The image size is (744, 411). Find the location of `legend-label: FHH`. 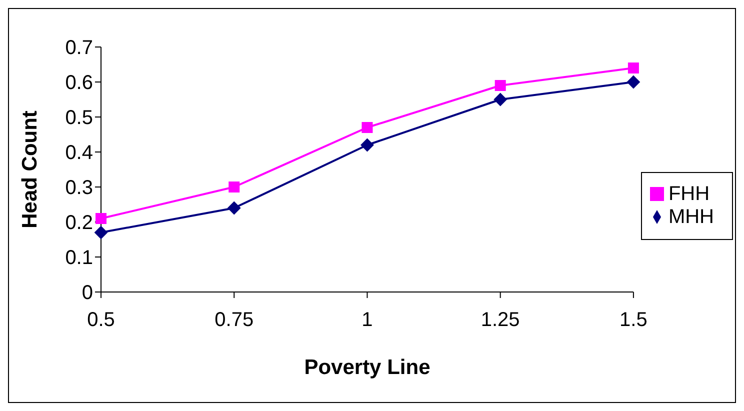

legend-label: FHH is located at coordinates (689, 193).